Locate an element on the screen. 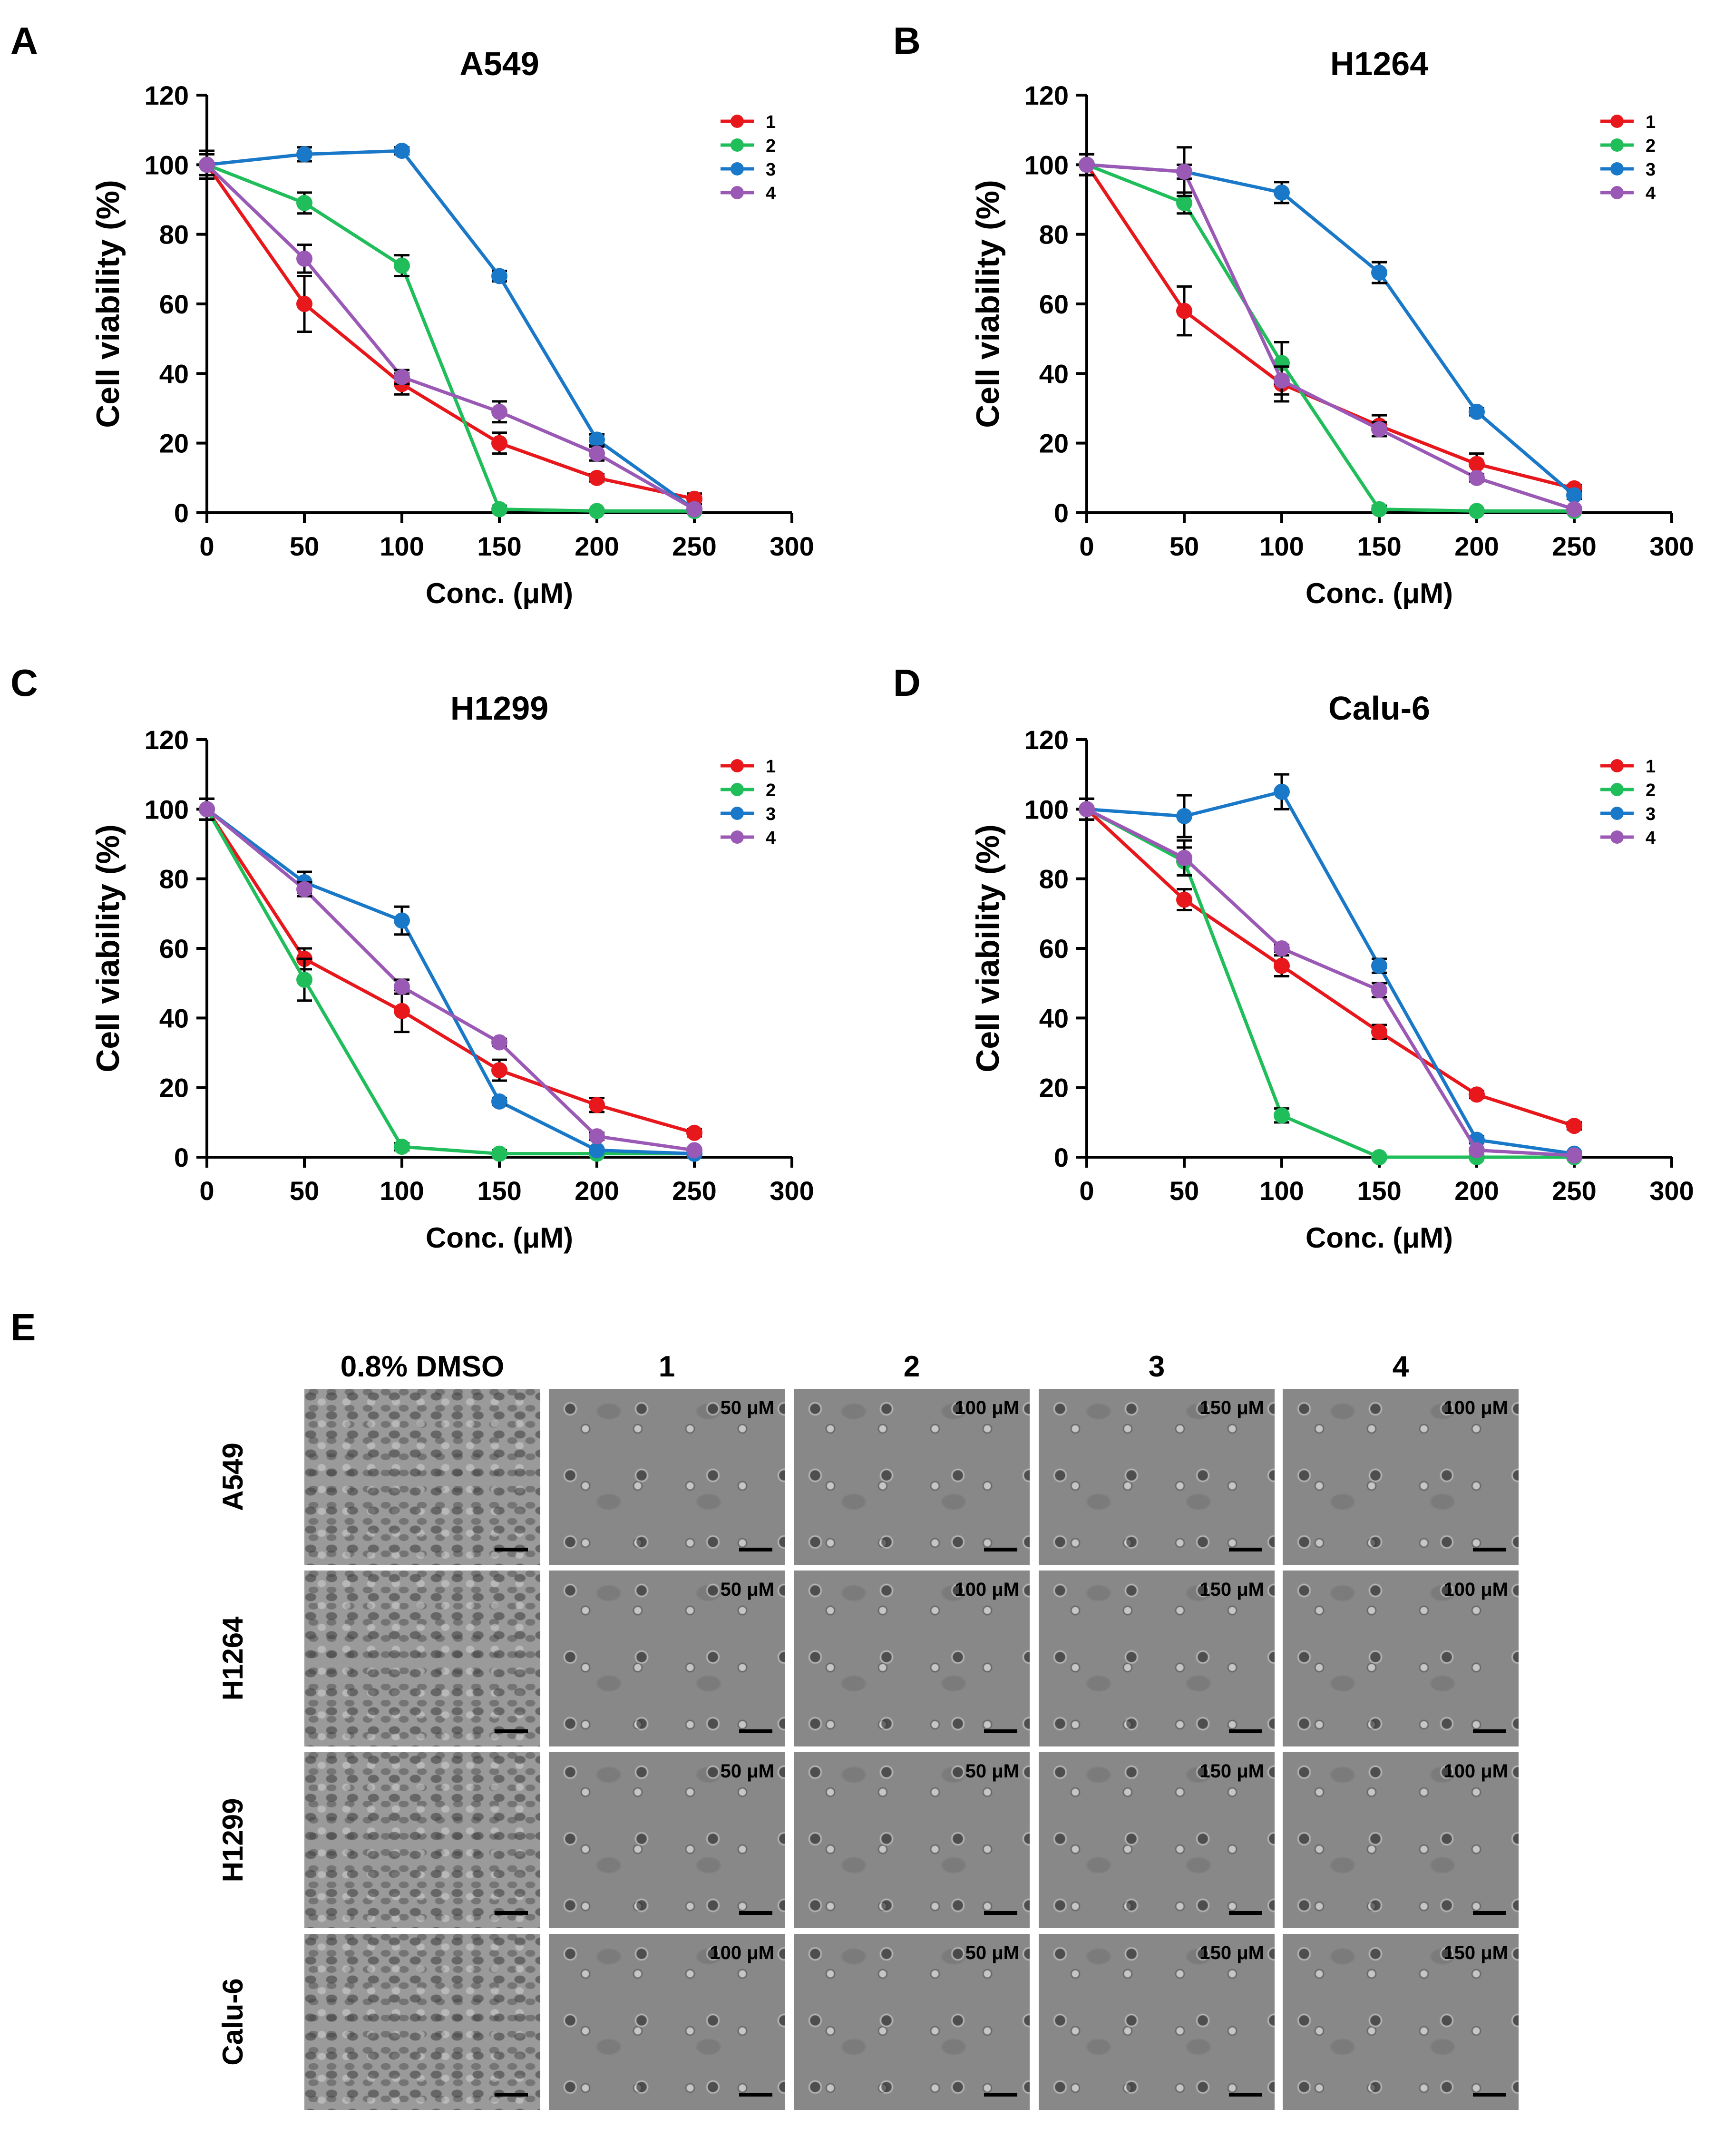  concentration-label: 150 μM is located at coordinates (1231, 1589).